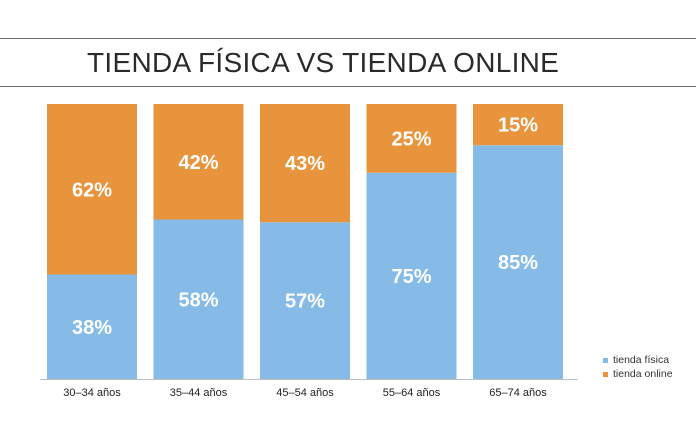  I want to click on data-label-tienda-fisica-3: 57%, so click(305, 302).